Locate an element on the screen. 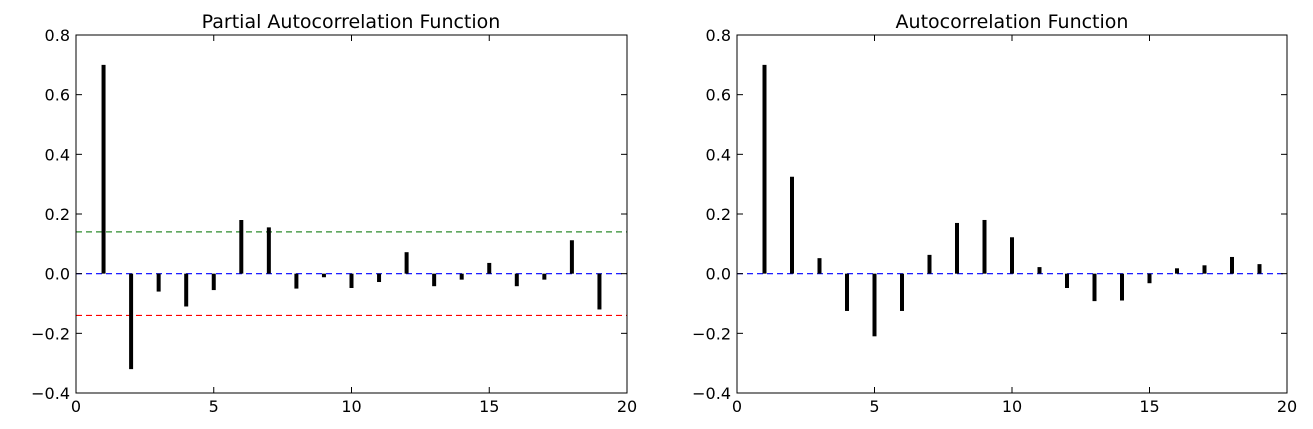  acf-y-tick-label: 0.4 is located at coordinates (718, 154).